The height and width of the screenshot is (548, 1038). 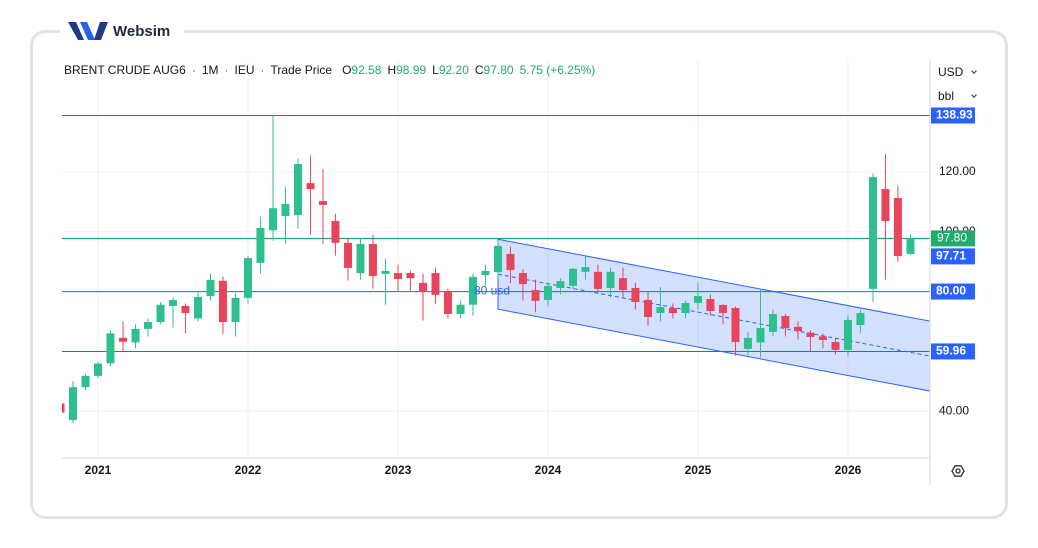 What do you see at coordinates (141, 31) in the screenshot?
I see `brand: Websim` at bounding box center [141, 31].